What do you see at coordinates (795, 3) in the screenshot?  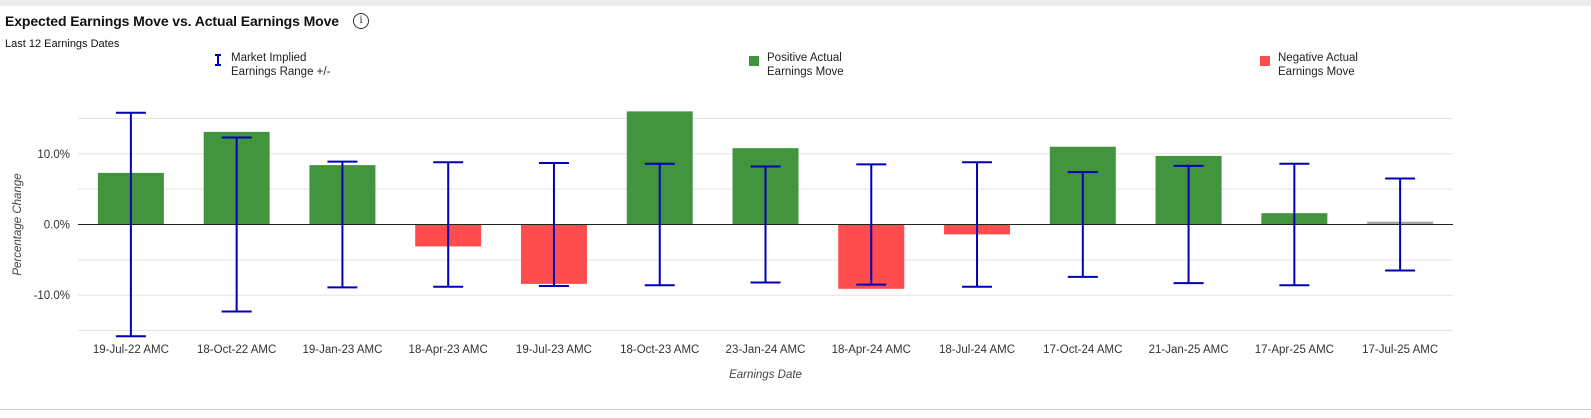 I see `top-border-strip` at bounding box center [795, 3].